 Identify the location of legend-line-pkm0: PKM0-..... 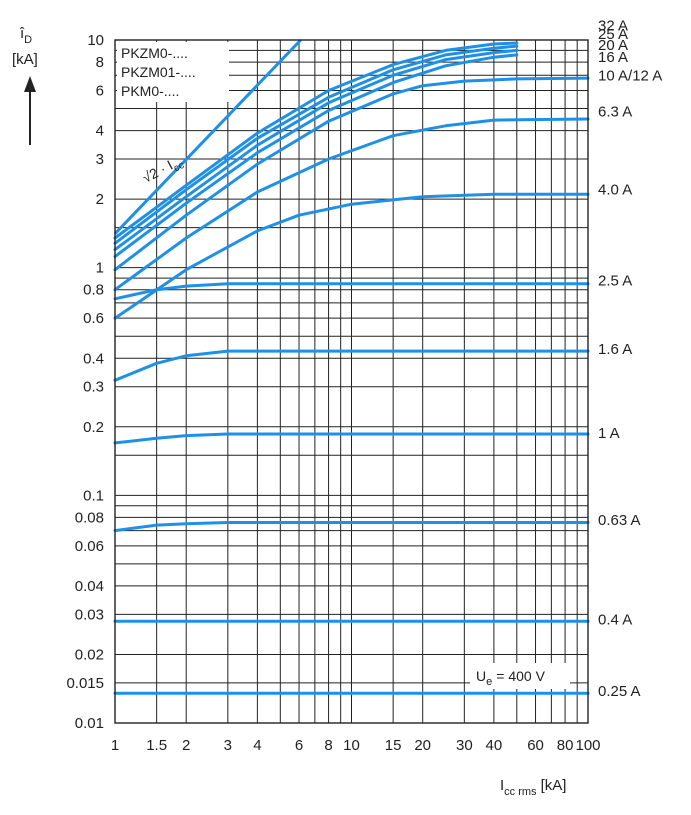
(150, 91).